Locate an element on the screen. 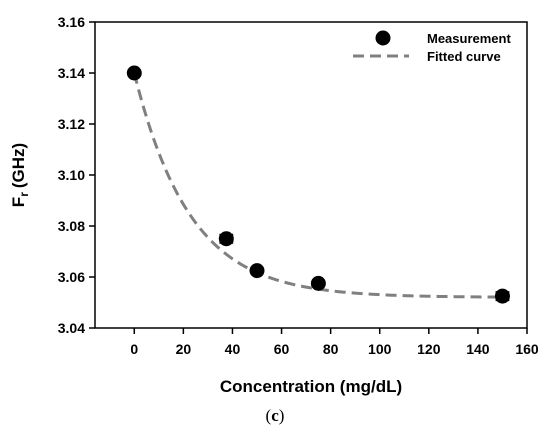  y-axis-title: Fr (GHz) is located at coordinates (20, 175).